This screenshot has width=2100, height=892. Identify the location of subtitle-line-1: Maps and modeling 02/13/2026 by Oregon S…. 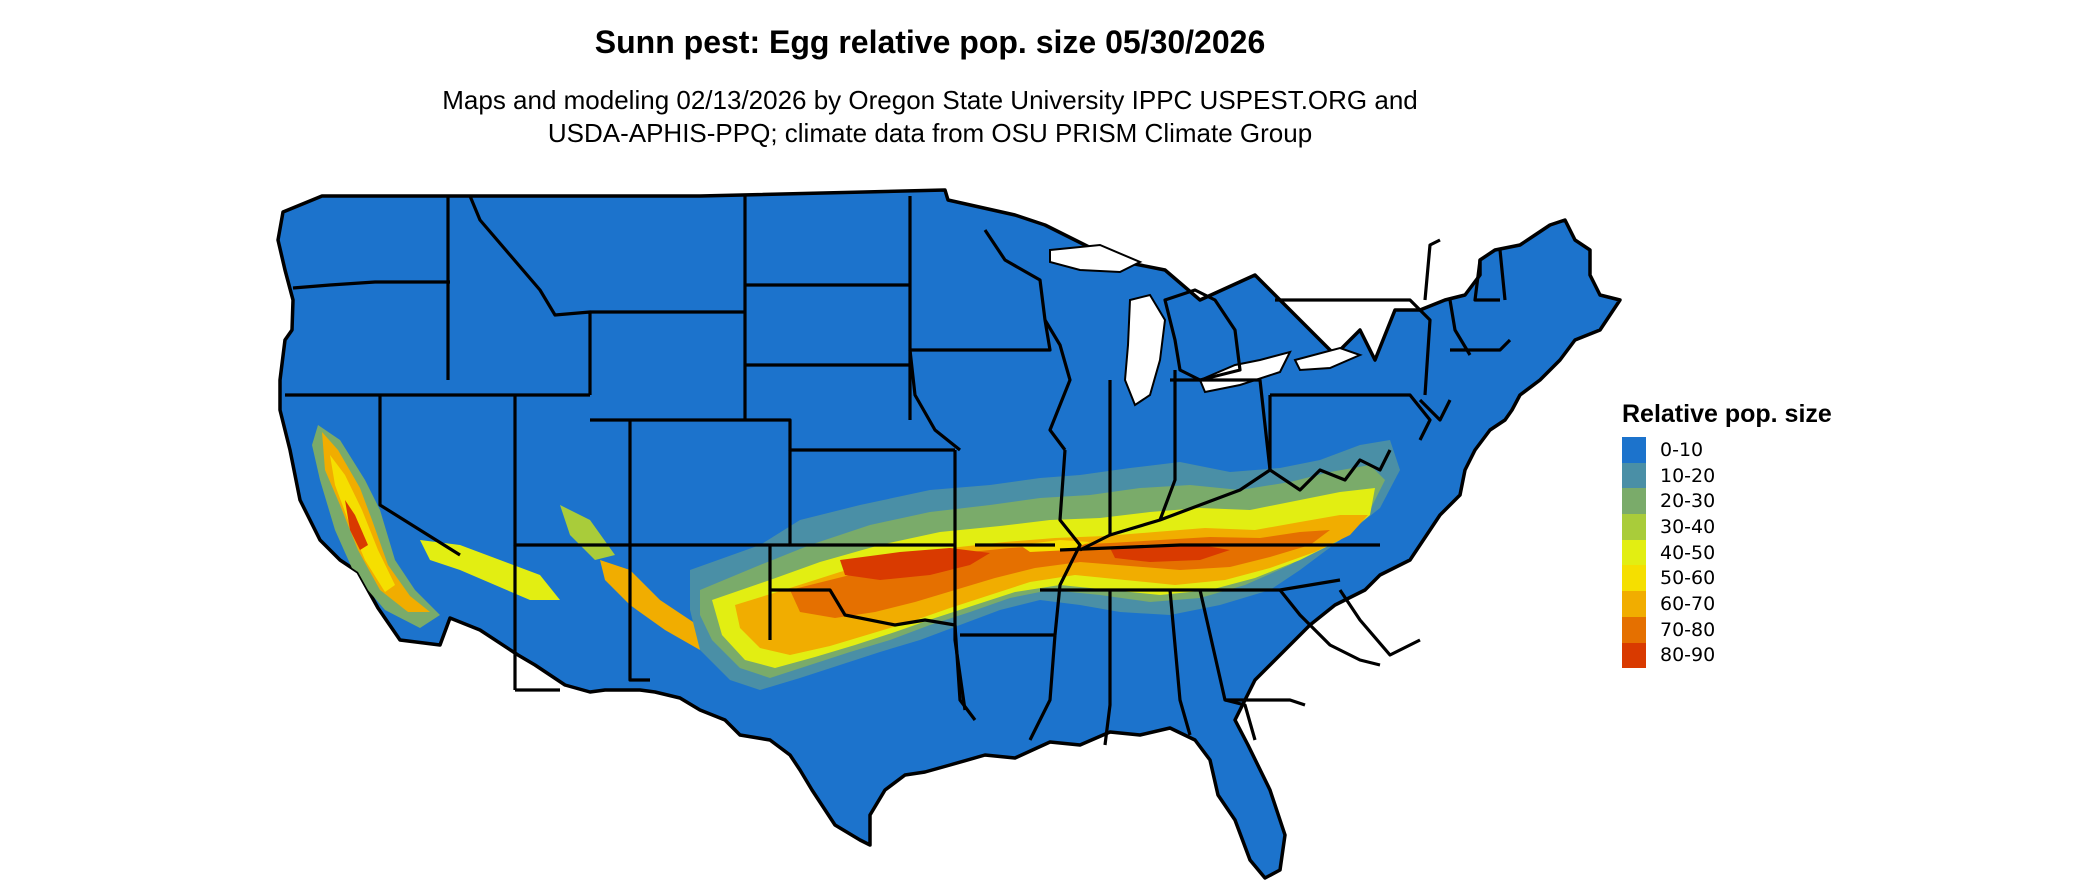
(930, 100).